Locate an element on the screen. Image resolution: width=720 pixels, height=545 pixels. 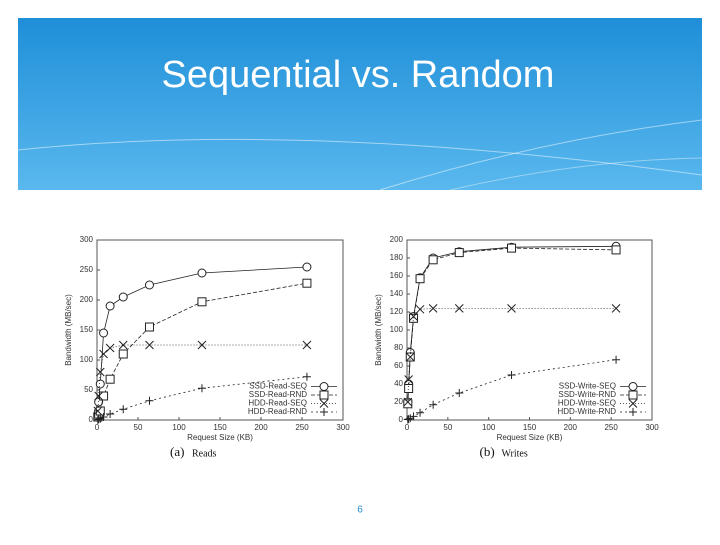
page-number: 6 is located at coordinates (360, 510).